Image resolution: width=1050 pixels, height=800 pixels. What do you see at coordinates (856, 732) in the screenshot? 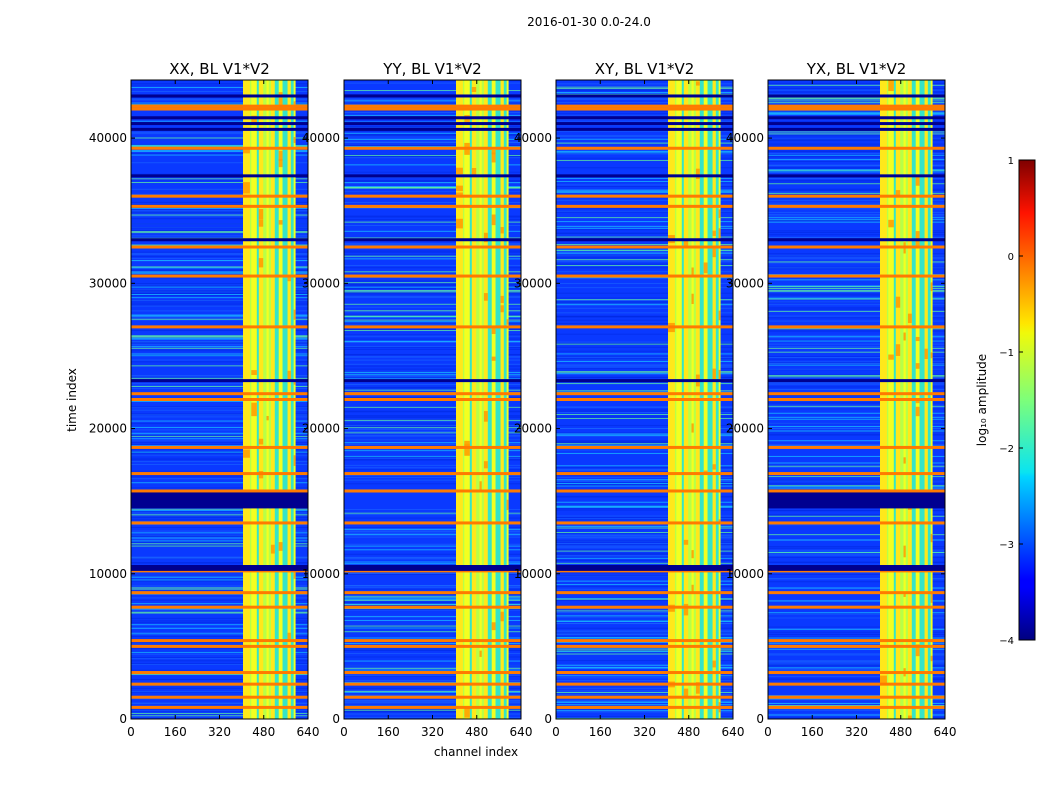
I see `x-tick-label: 320` at bounding box center [856, 732].